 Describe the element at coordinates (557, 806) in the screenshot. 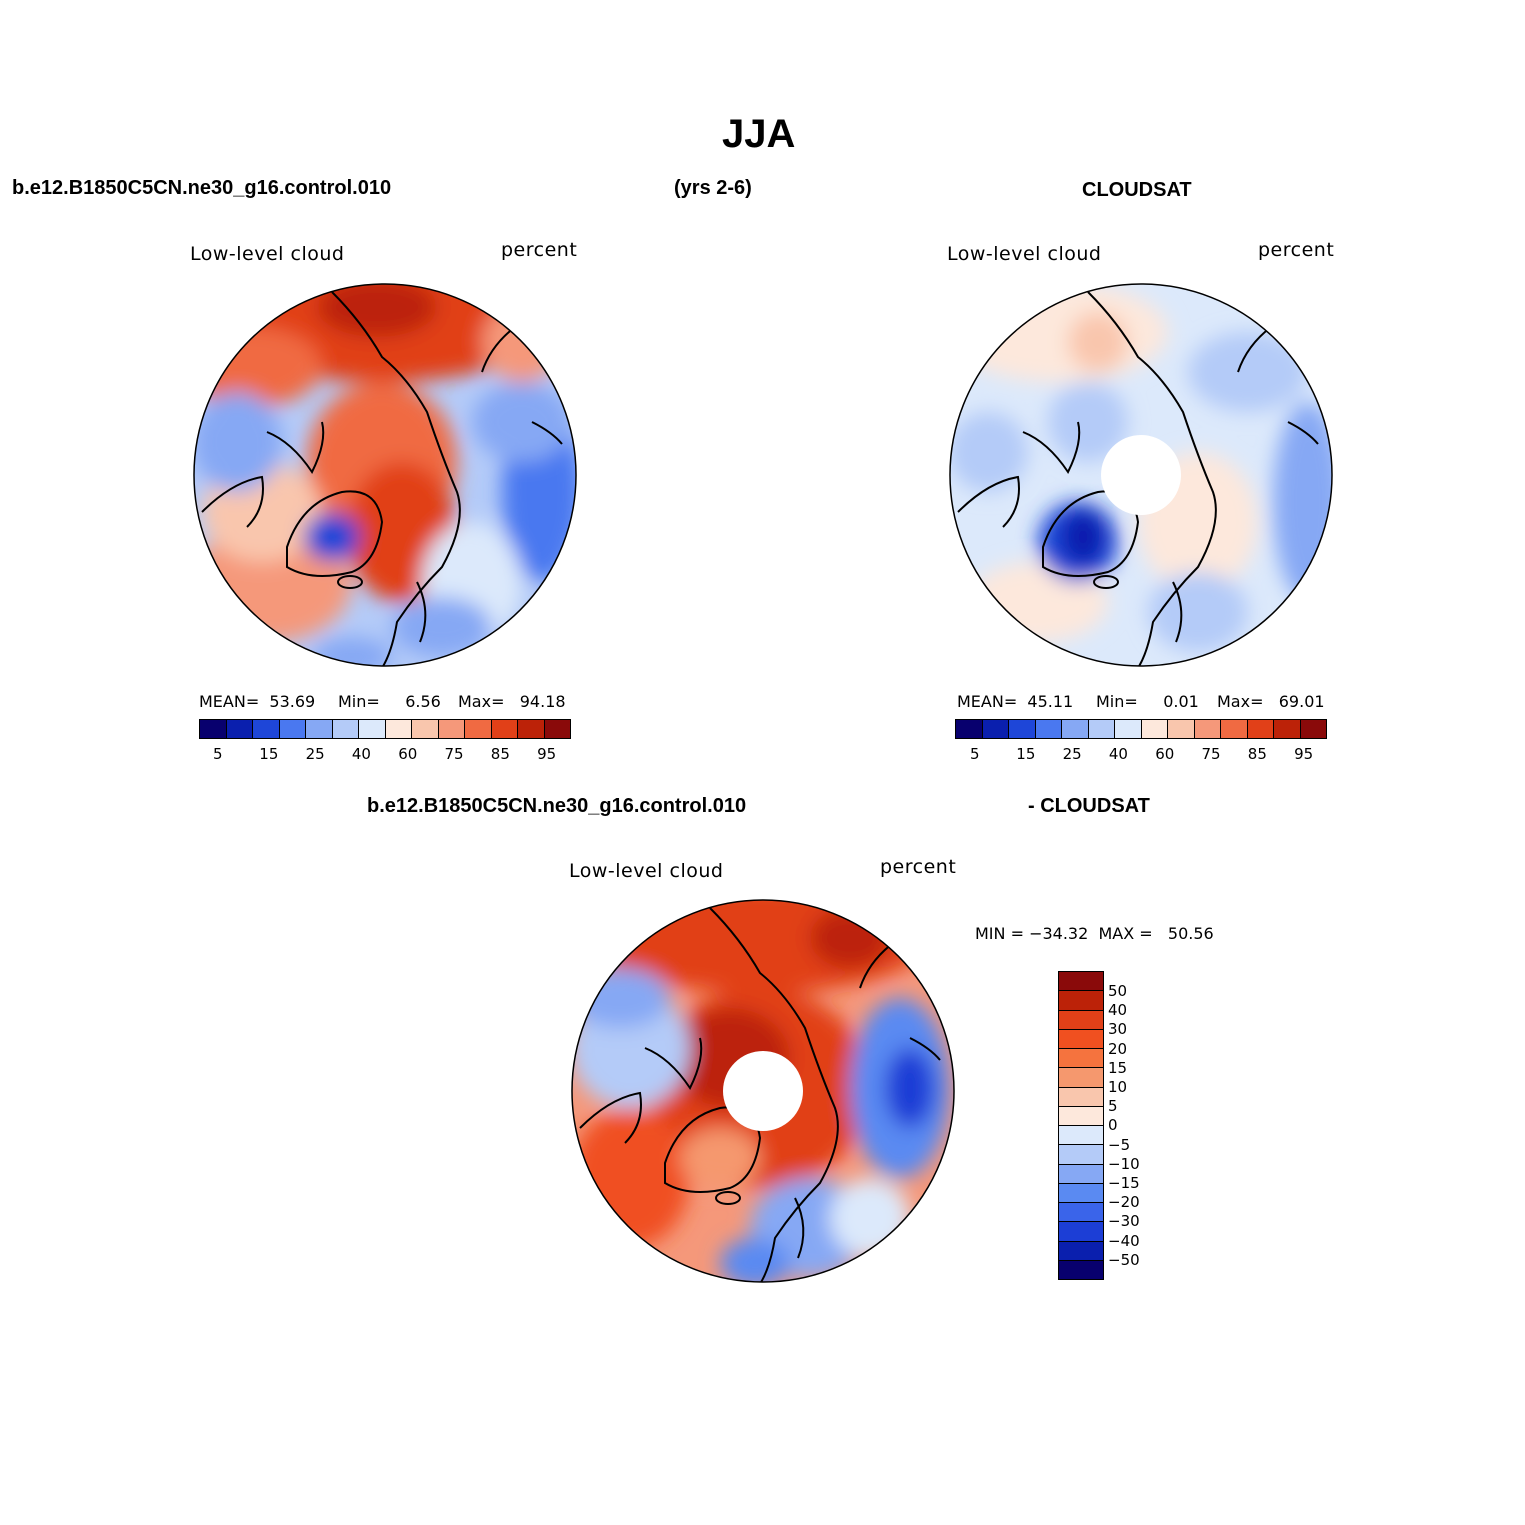

I see `diff-case-name-header: b.e12.B1850C5CN.ne30_g16.control.010` at that location.